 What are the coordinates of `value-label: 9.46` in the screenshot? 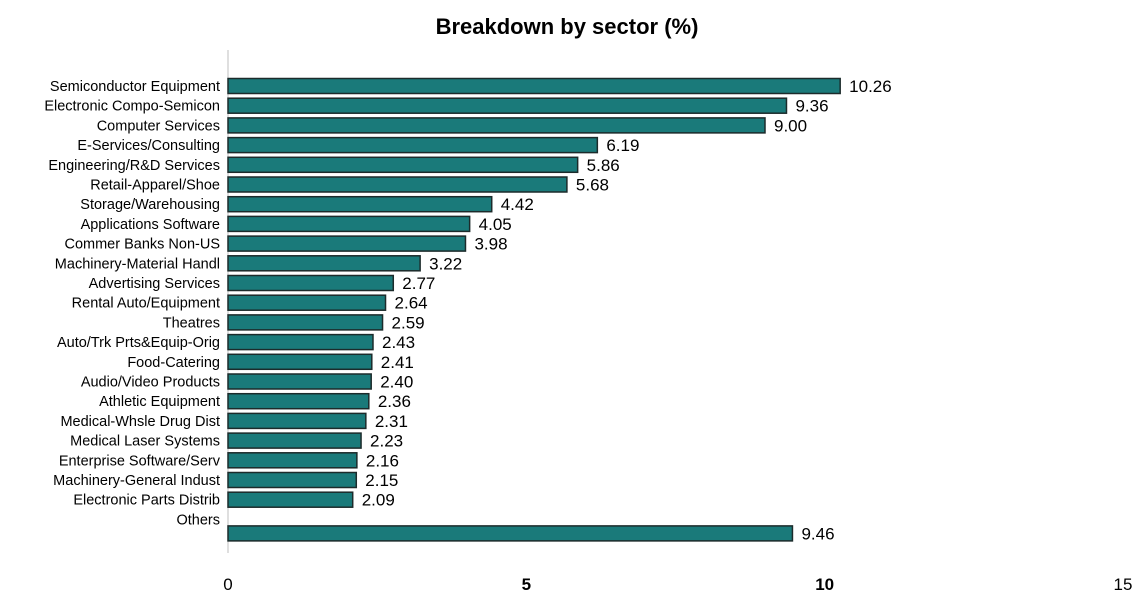 It's located at (817, 533).